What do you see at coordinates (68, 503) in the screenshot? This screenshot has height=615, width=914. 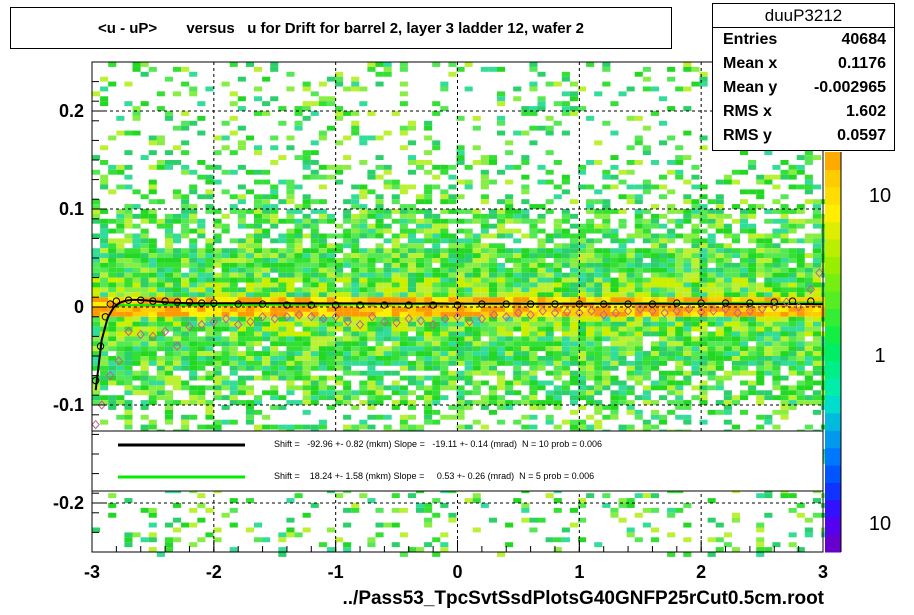 I see `y-tick-label: -0.2` at bounding box center [68, 503].